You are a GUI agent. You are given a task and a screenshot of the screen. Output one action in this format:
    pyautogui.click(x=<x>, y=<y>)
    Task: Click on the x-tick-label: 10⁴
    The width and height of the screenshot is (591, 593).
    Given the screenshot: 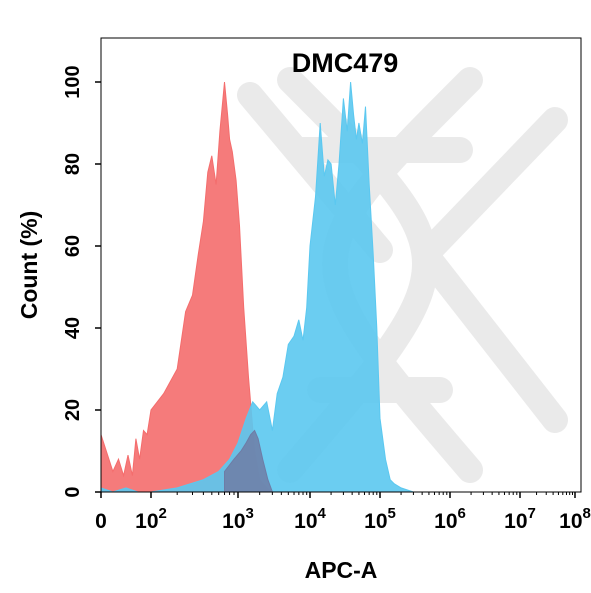 What is the action you would take?
    pyautogui.click(x=310, y=519)
    